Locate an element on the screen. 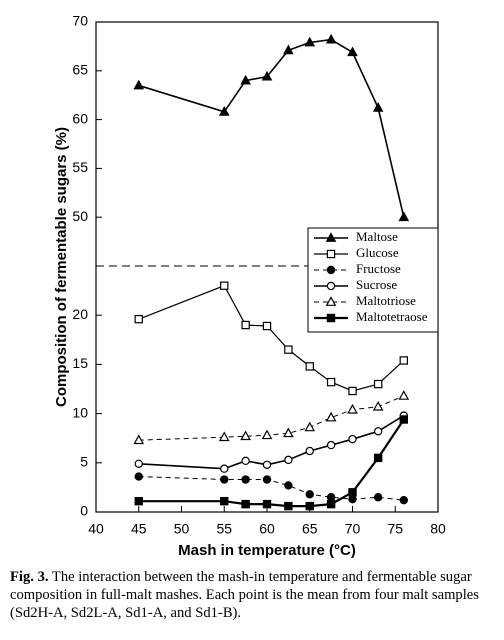  y-tick-label: 10 is located at coordinates (80, 412).